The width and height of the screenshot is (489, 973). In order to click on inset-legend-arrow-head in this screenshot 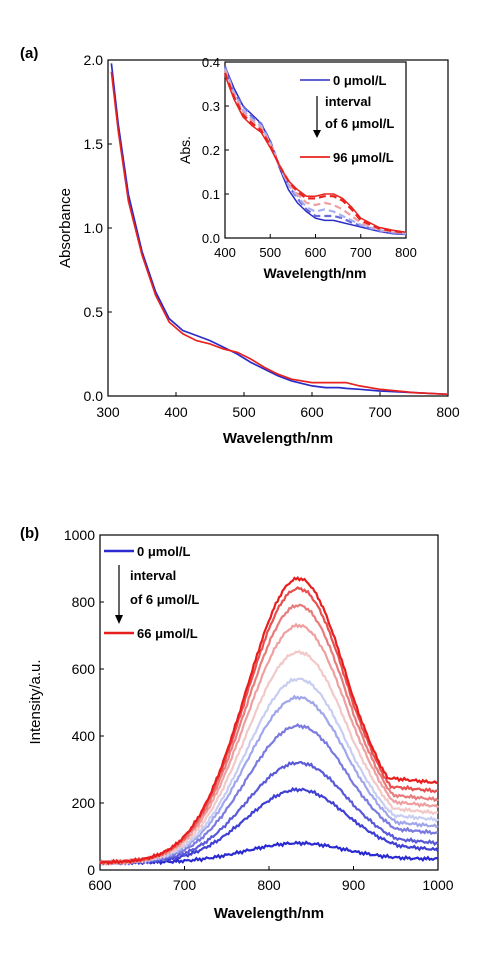, I will do `click(317, 134)`.